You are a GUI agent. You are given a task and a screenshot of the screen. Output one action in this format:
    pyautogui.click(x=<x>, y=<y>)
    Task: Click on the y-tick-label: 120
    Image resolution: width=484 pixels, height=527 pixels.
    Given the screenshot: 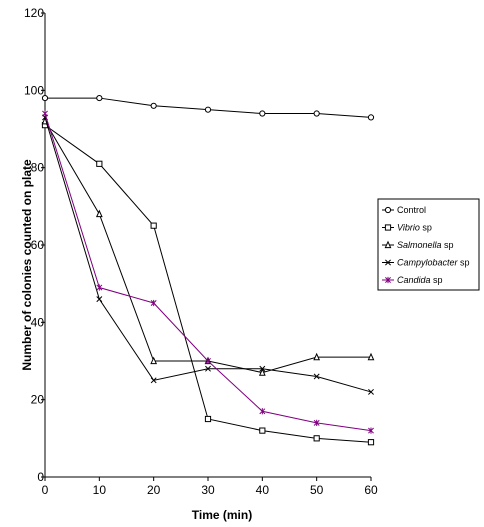 What is the action you would take?
    pyautogui.click(x=34, y=13)
    